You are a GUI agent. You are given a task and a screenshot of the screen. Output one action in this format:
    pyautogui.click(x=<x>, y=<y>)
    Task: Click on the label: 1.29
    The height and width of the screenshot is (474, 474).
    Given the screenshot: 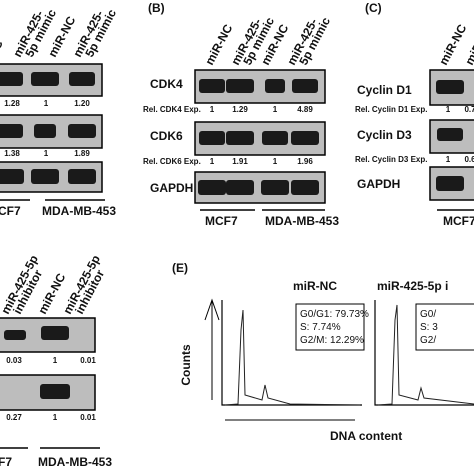 What is the action you would take?
    pyautogui.click(x=240, y=109)
    